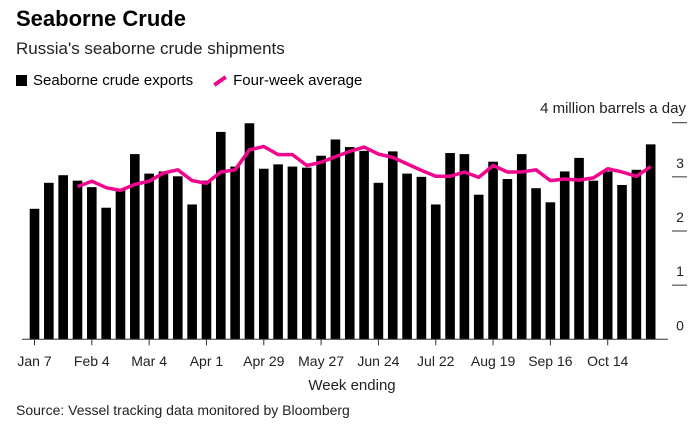  What do you see at coordinates (101, 18) in the screenshot?
I see `chart-title: Seaborne Crude` at bounding box center [101, 18].